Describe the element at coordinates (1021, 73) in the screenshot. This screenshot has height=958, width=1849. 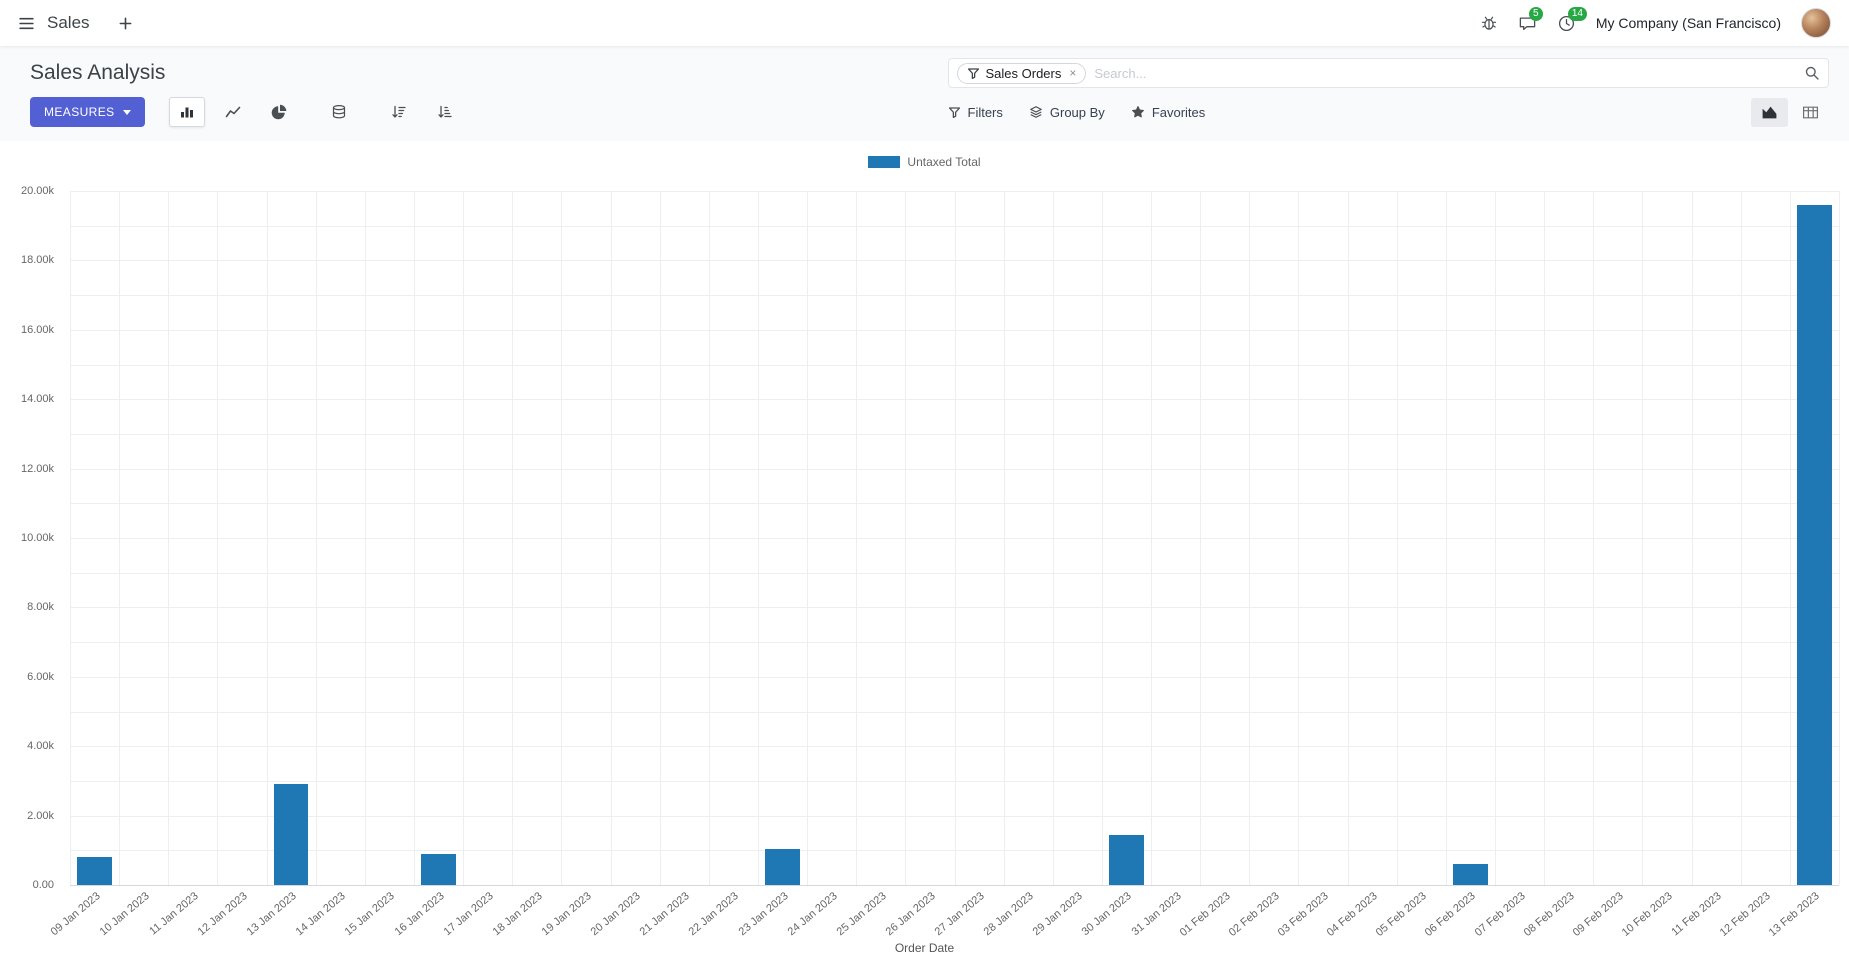
I see `search-facet-sales-orders: Sales Orders ×` at that location.